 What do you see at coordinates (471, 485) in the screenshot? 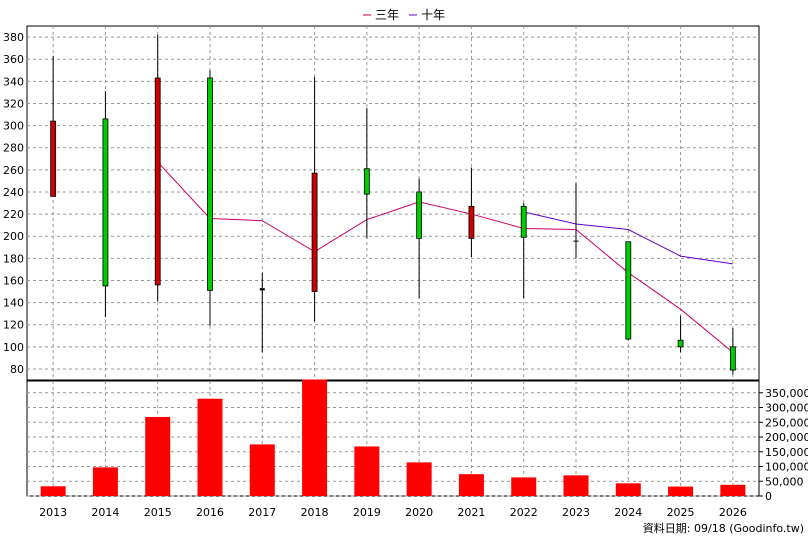
I see `volume-bar-2021` at bounding box center [471, 485].